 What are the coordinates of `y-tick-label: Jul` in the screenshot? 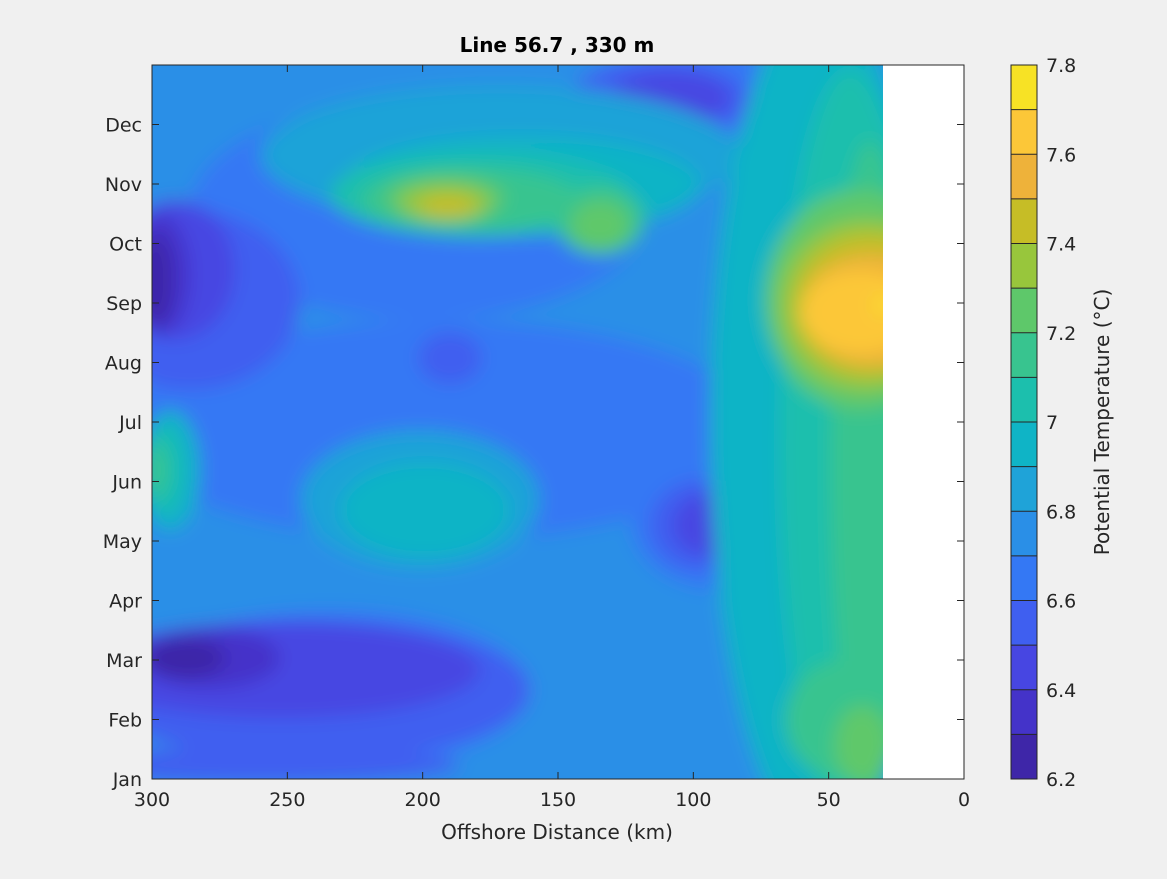 It's located at (130, 423).